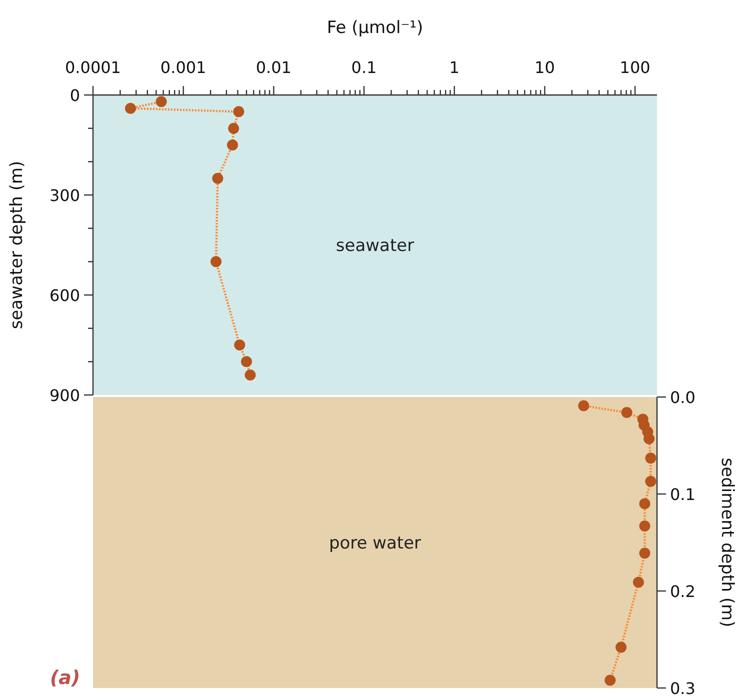 Image resolution: width=736 pixels, height=700 pixels. I want to click on y-tick-label: 300, so click(64, 195).